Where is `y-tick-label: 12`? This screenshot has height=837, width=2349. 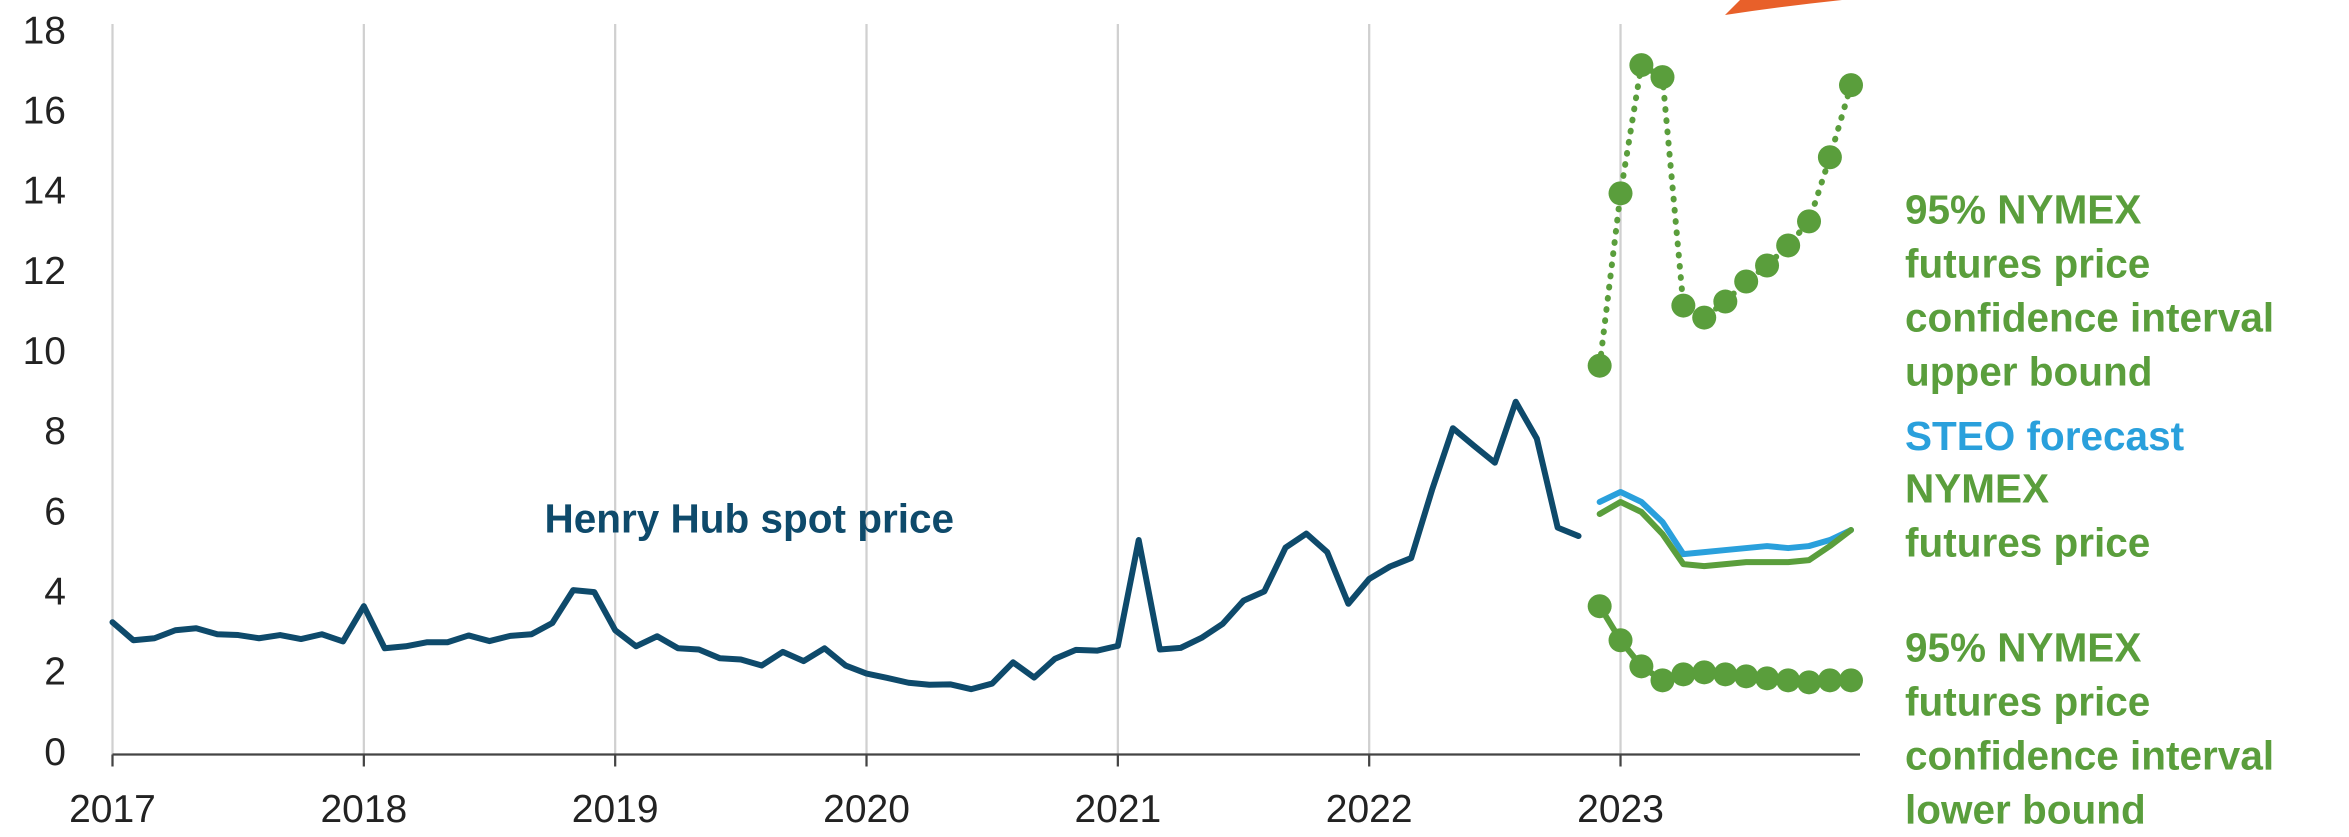 y-tick-label: 12 is located at coordinates (44, 271).